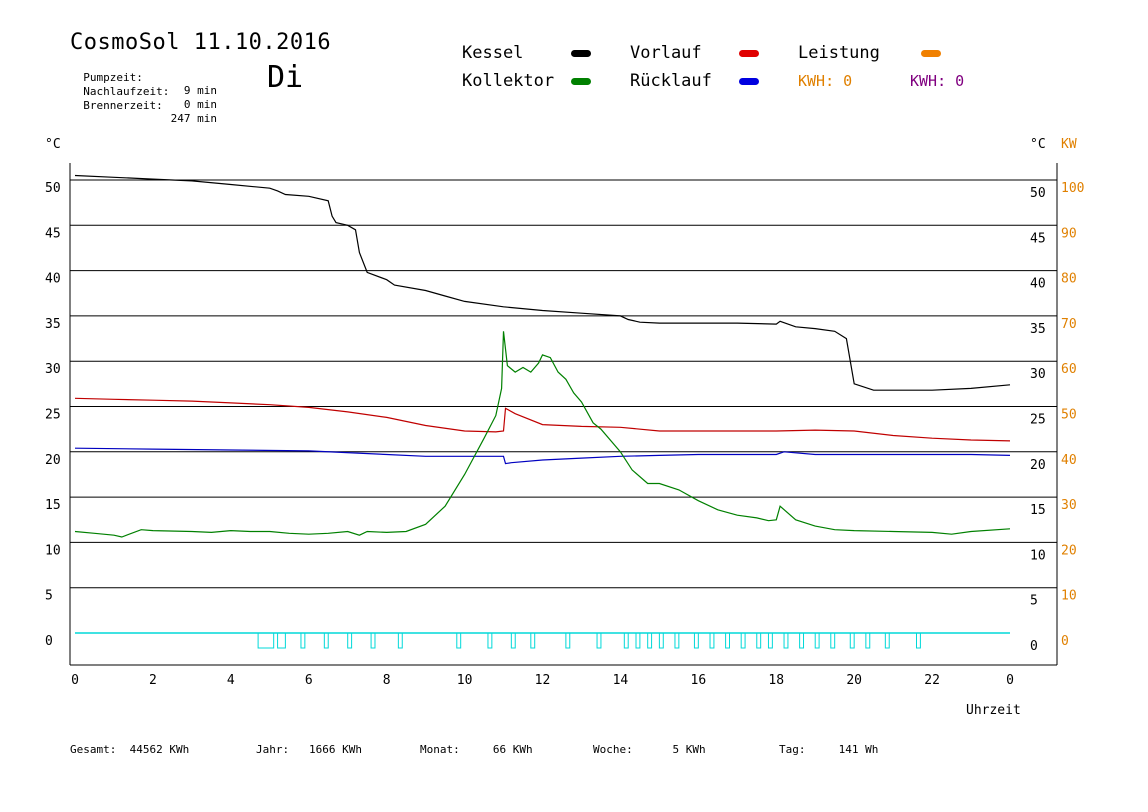 This screenshot has width=1148, height=812. What do you see at coordinates (749, 53) in the screenshot?
I see `legend-swatch-vorlauf` at bounding box center [749, 53].